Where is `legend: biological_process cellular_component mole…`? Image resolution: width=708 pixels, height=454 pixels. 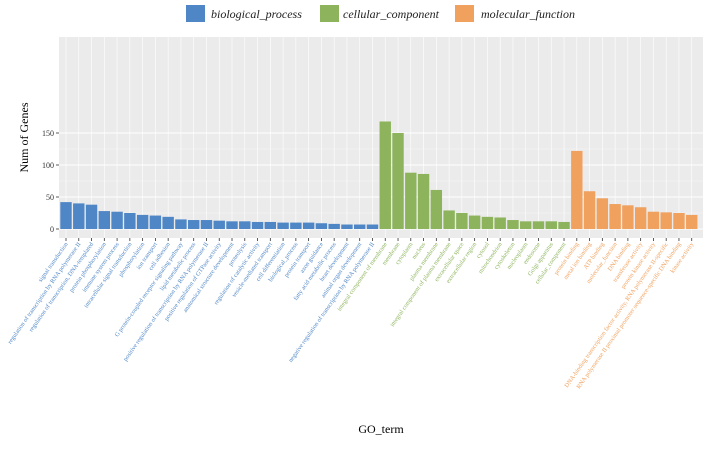
legend: biological_process cellular_component mole… is located at coordinates (380, 13).